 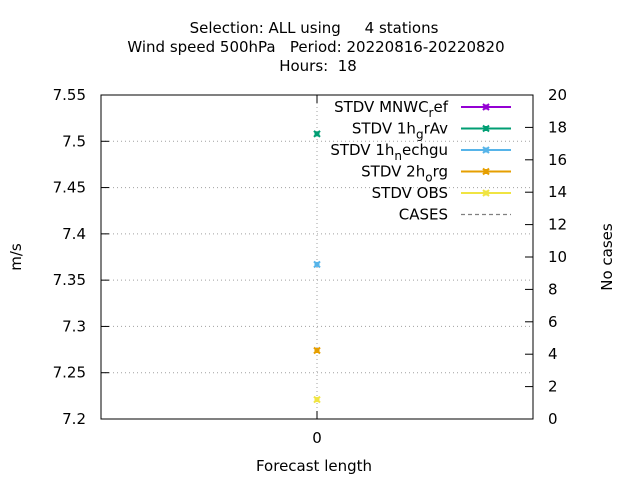 I want to click on legend-entry: STDV 1hnechgu, so click(x=420, y=152).